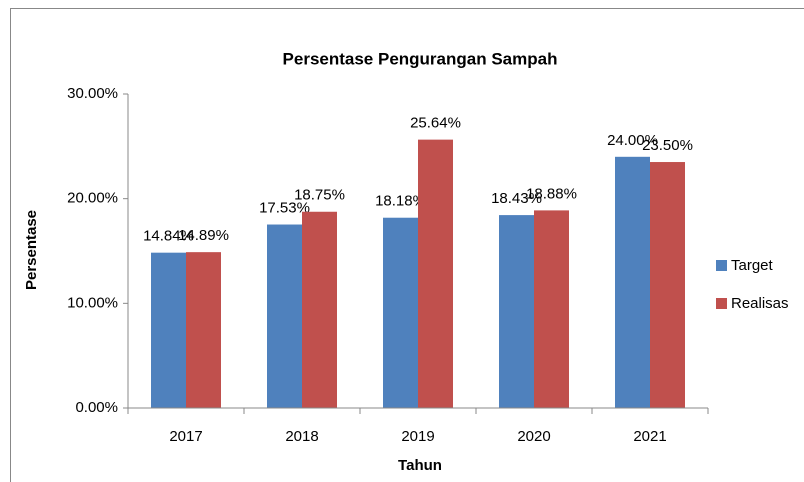 The image size is (804, 482). Describe the element at coordinates (632, 140) in the screenshot. I see `data-label: 24.00%` at that location.